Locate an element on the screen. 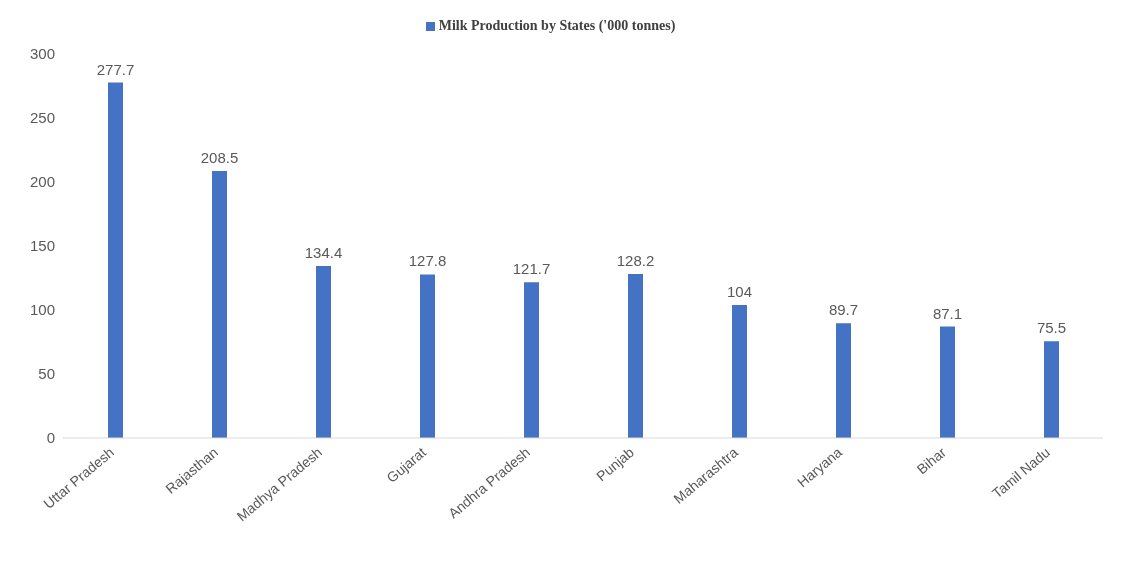  y-tick-label: 300 is located at coordinates (42, 54).